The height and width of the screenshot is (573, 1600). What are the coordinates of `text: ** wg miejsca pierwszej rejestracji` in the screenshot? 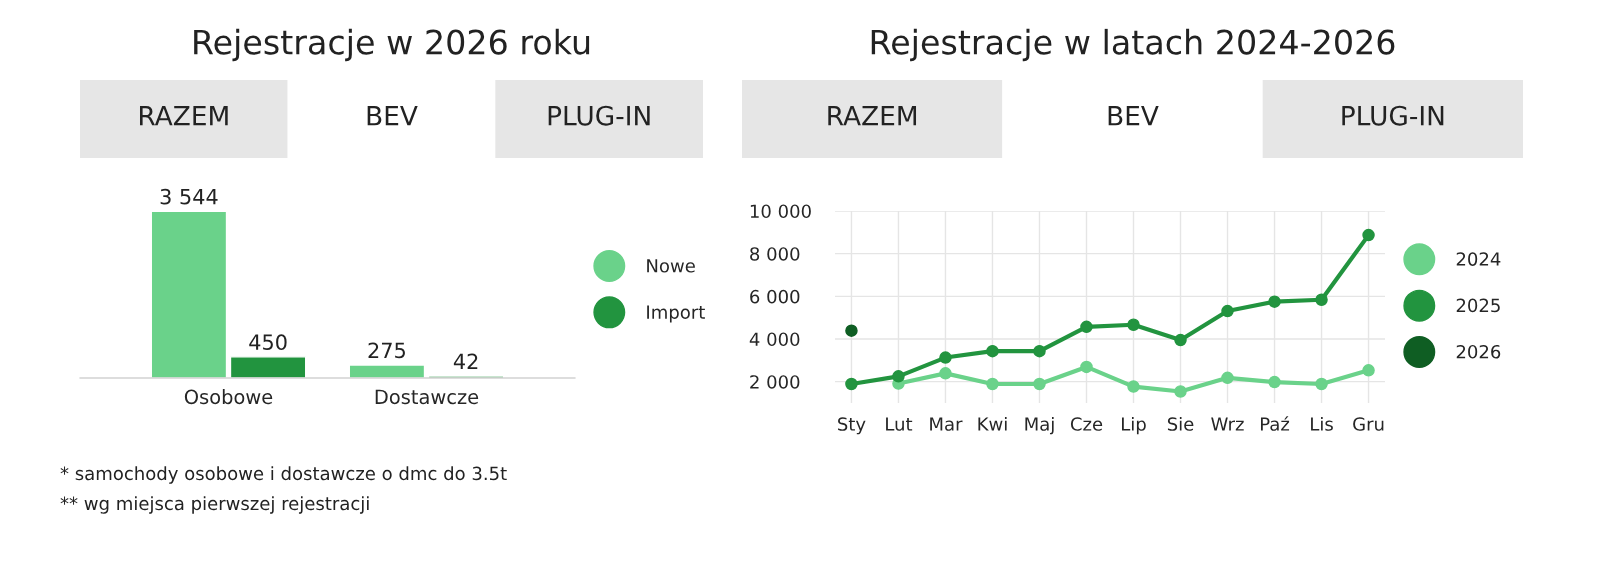 It's located at (214, 505).